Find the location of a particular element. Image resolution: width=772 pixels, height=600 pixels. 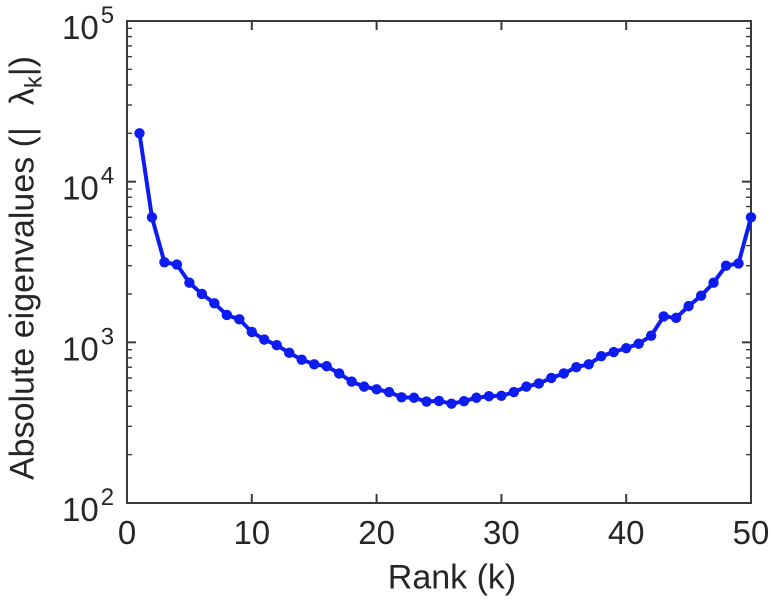

lambda-subscript: k is located at coordinates (34, 82).